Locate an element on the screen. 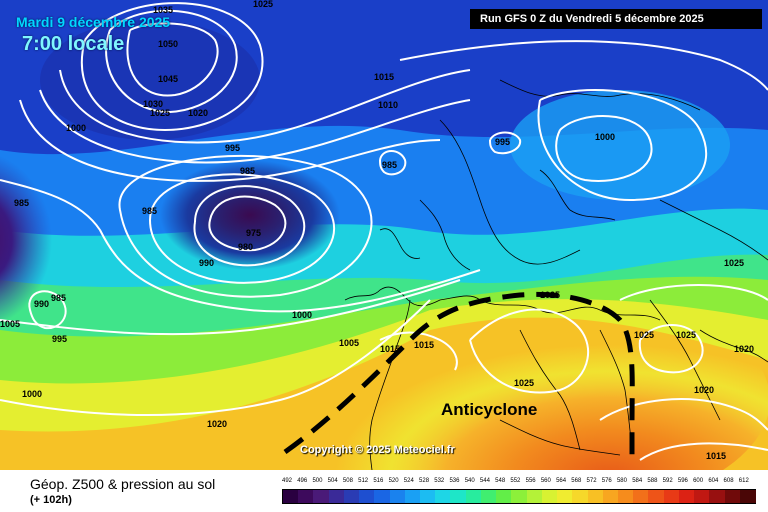 The height and width of the screenshot is (512, 768). legend-title: Géop. Z500 & pression au sol is located at coordinates (123, 484).